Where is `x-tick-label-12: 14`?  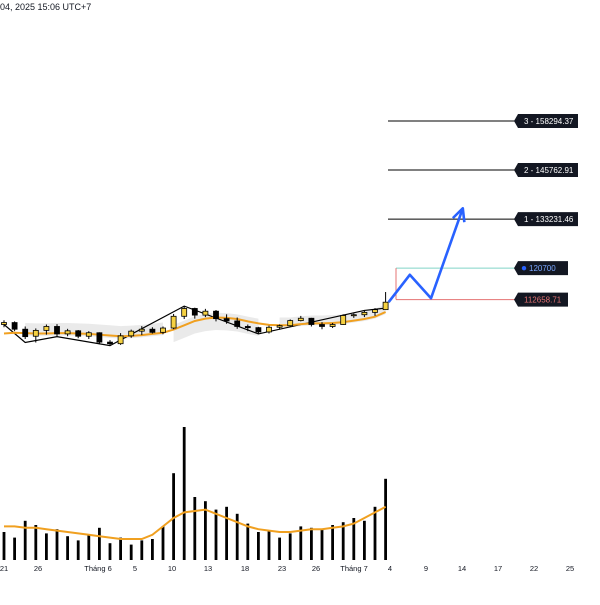
x-tick-label-12: 14 is located at coordinates (462, 568).